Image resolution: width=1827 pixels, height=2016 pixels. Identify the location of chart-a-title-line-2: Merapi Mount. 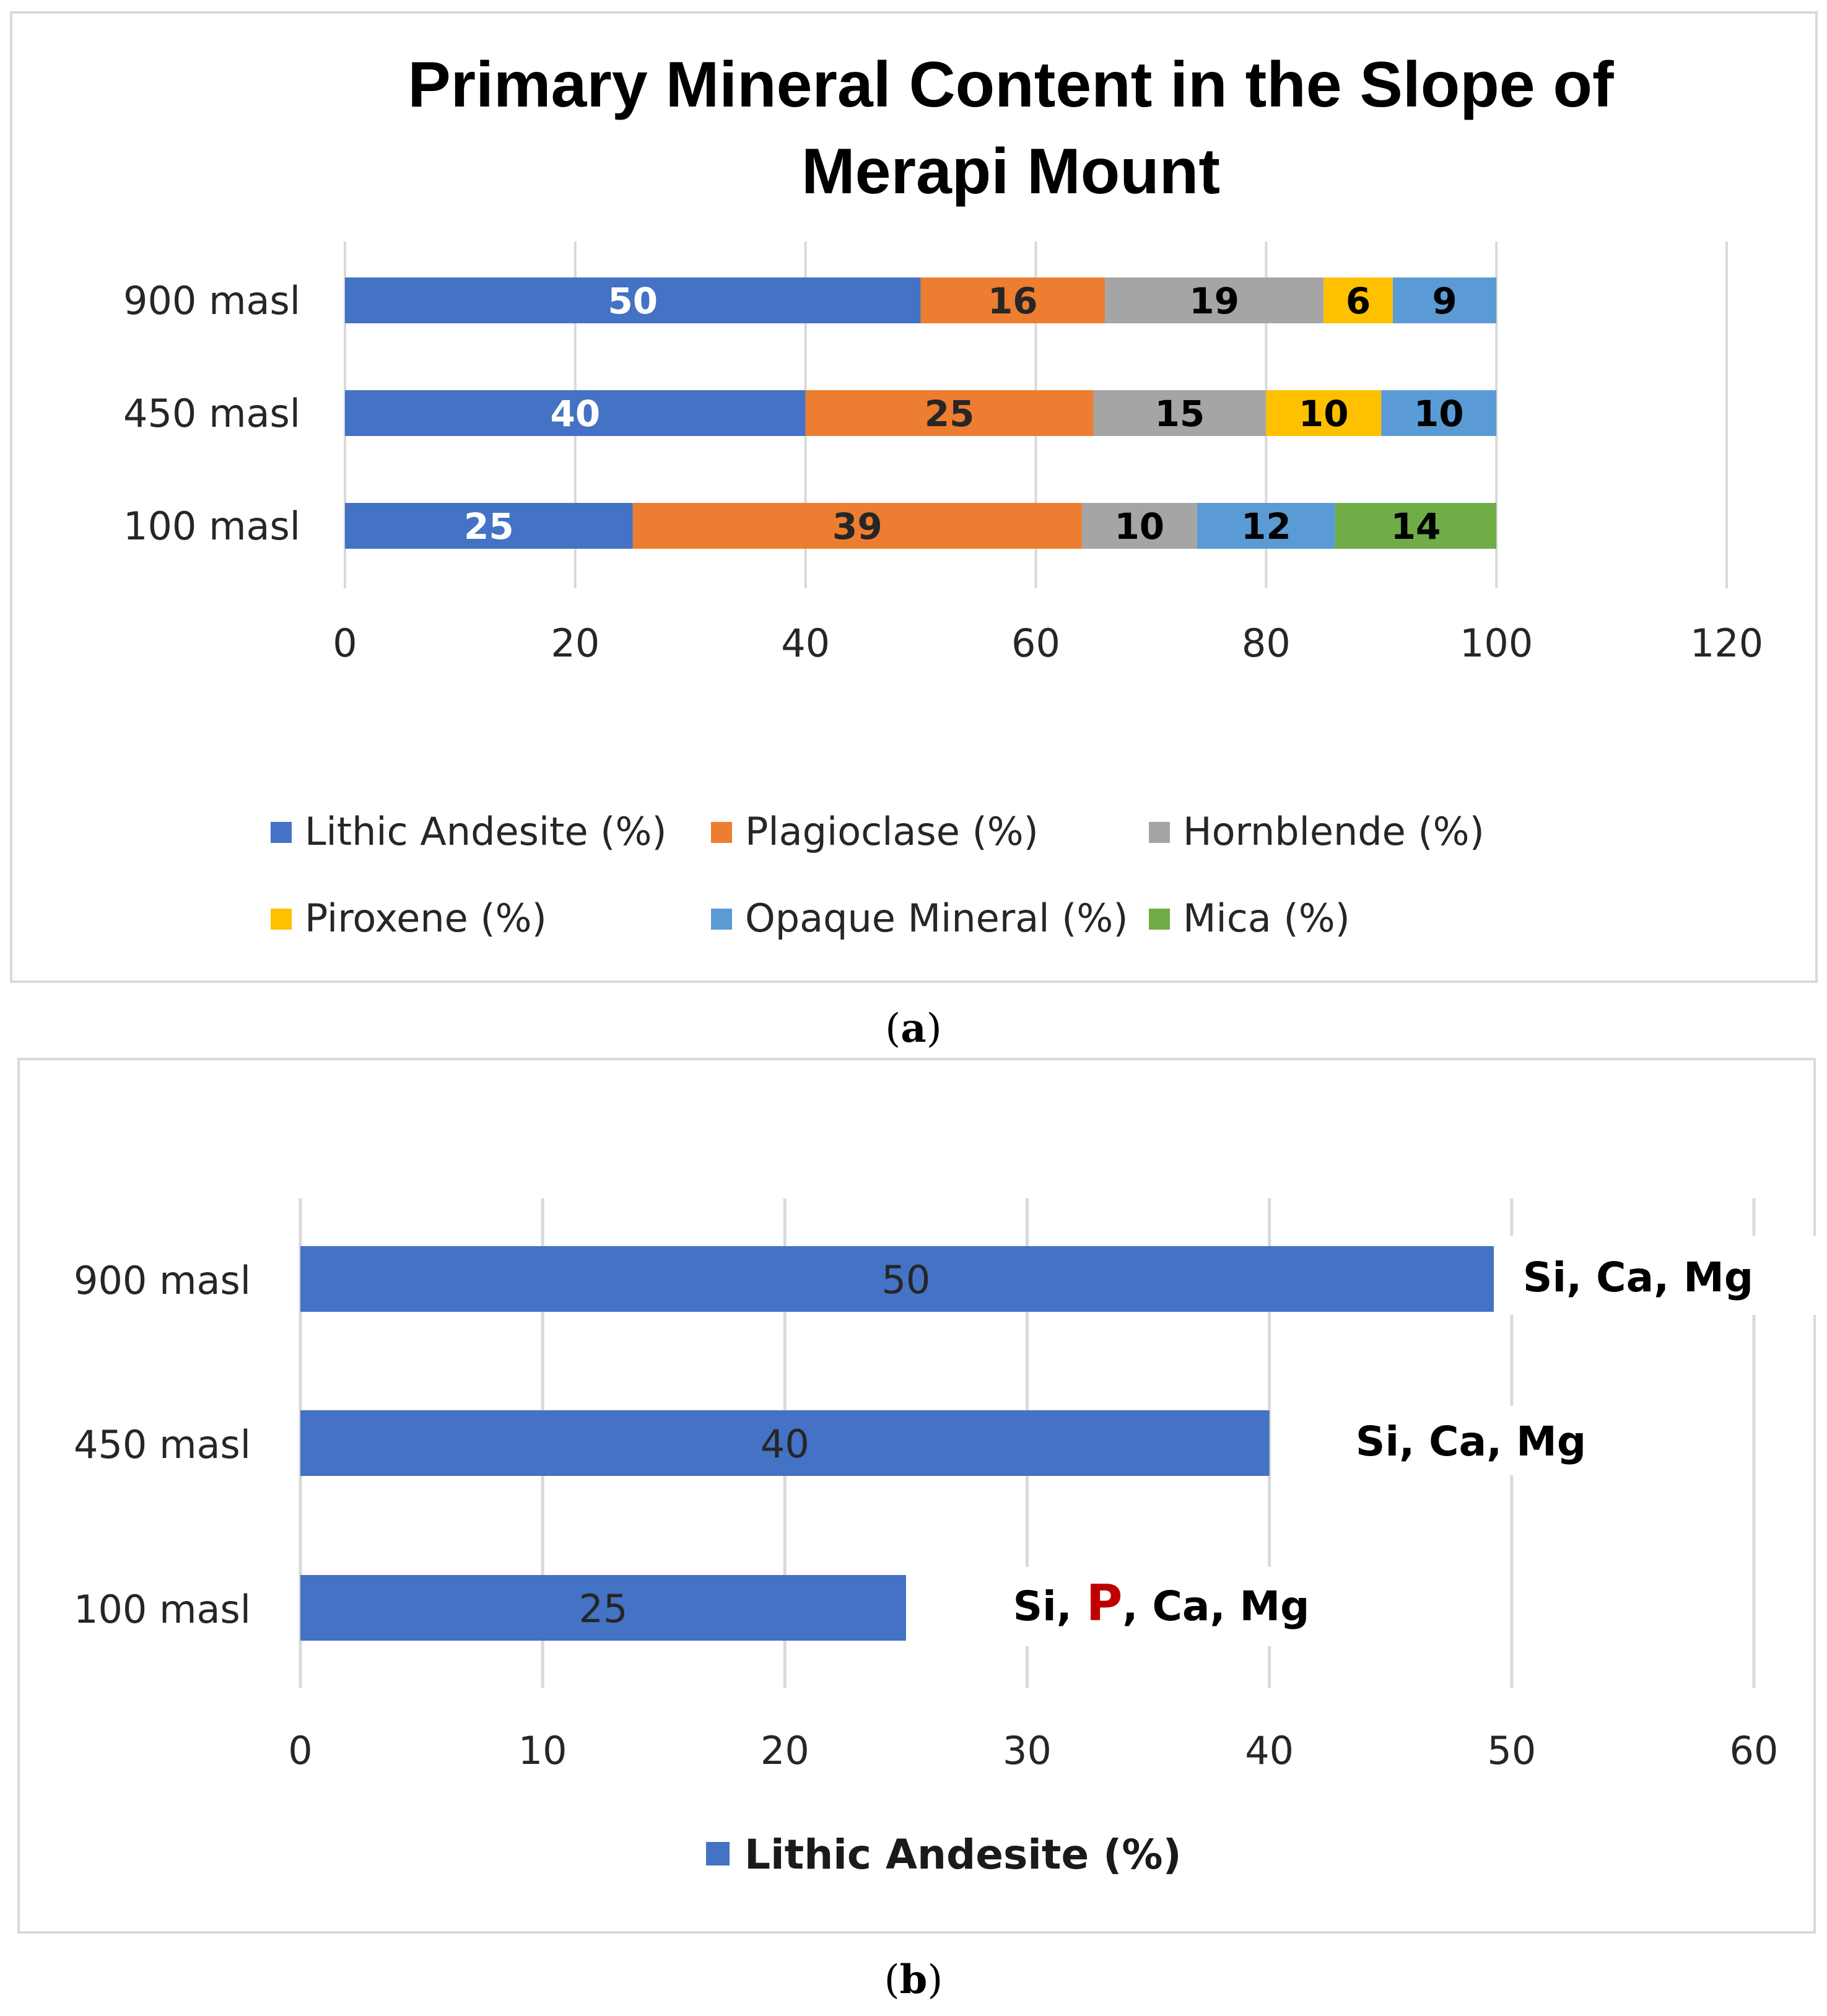
(1010, 171).